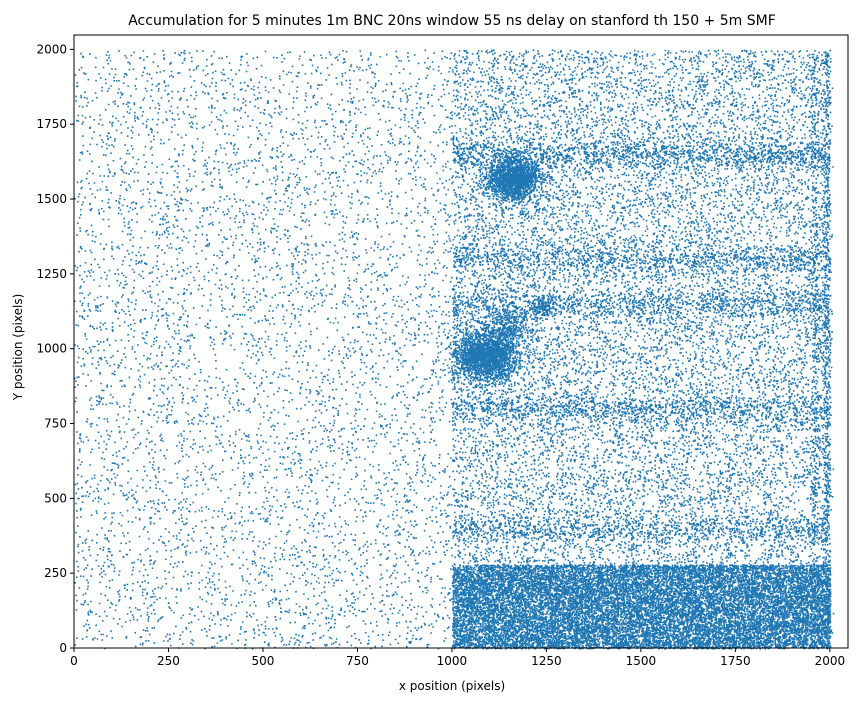 This screenshot has height=701, width=859. I want to click on x-tick-label: 1250, so click(546, 661).